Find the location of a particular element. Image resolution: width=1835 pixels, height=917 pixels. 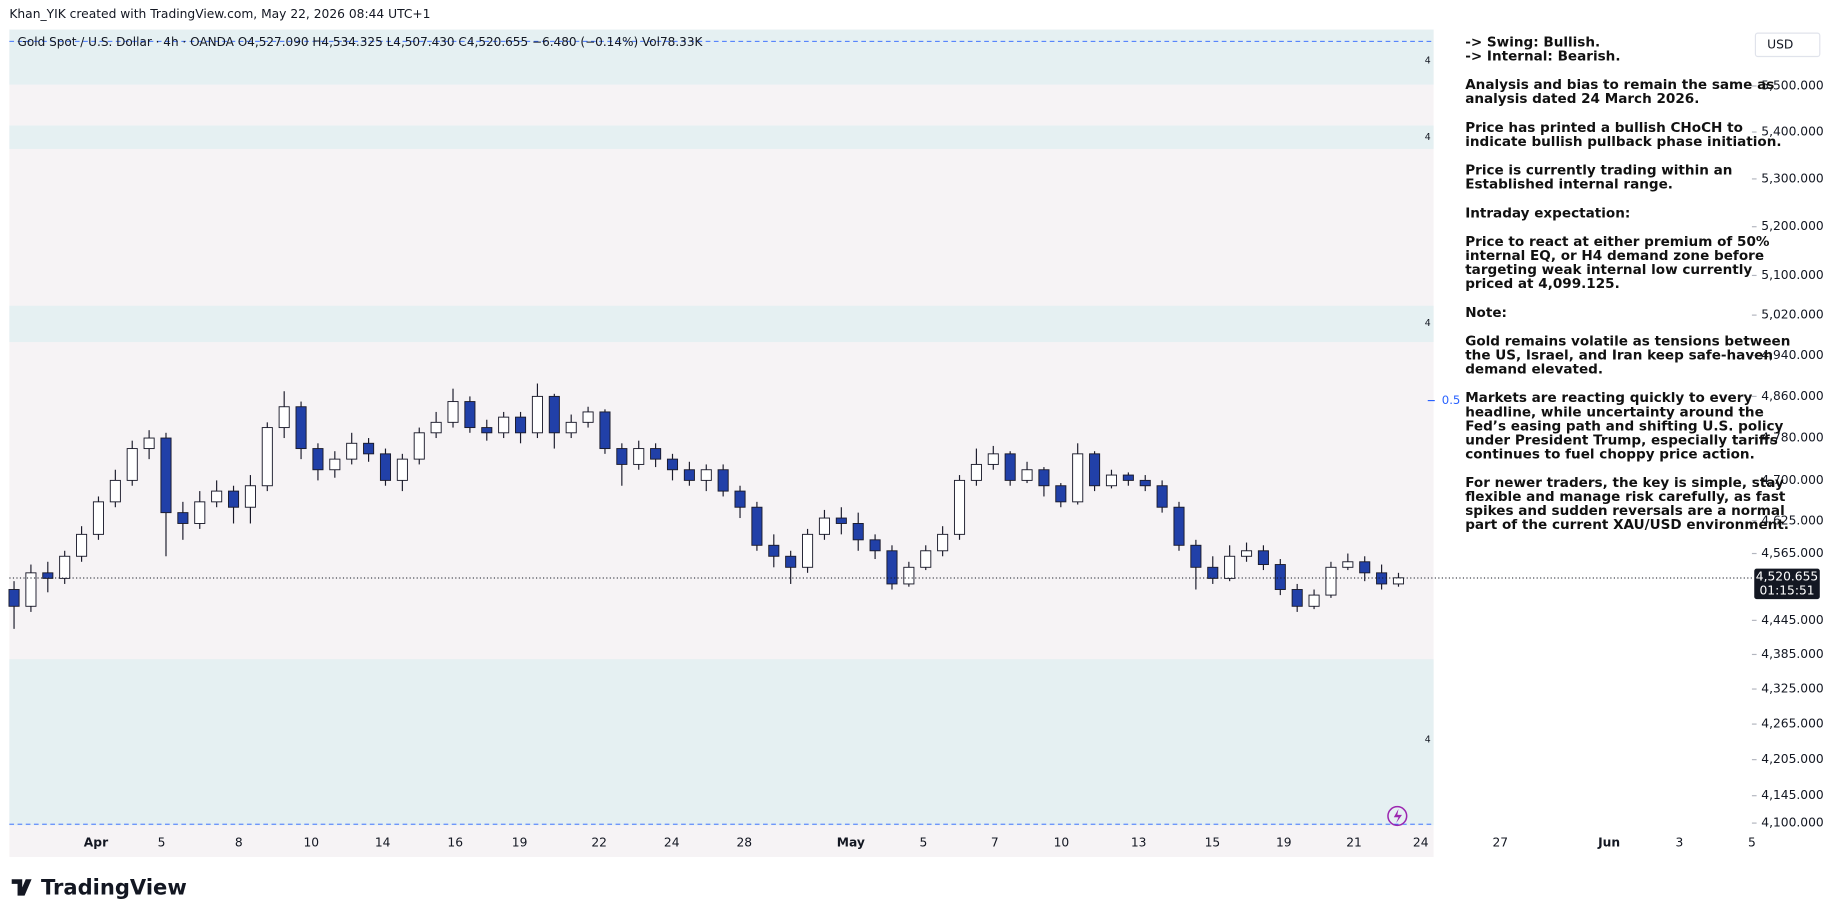

note-line: Price is currently trading within an is located at coordinates (1598, 171).